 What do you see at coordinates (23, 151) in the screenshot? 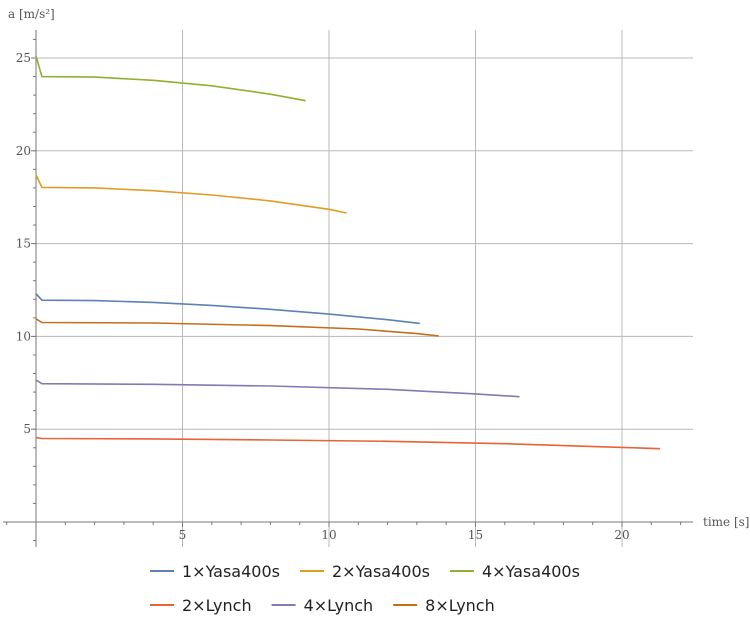
I see `y-tick-label: 20` at bounding box center [23, 151].